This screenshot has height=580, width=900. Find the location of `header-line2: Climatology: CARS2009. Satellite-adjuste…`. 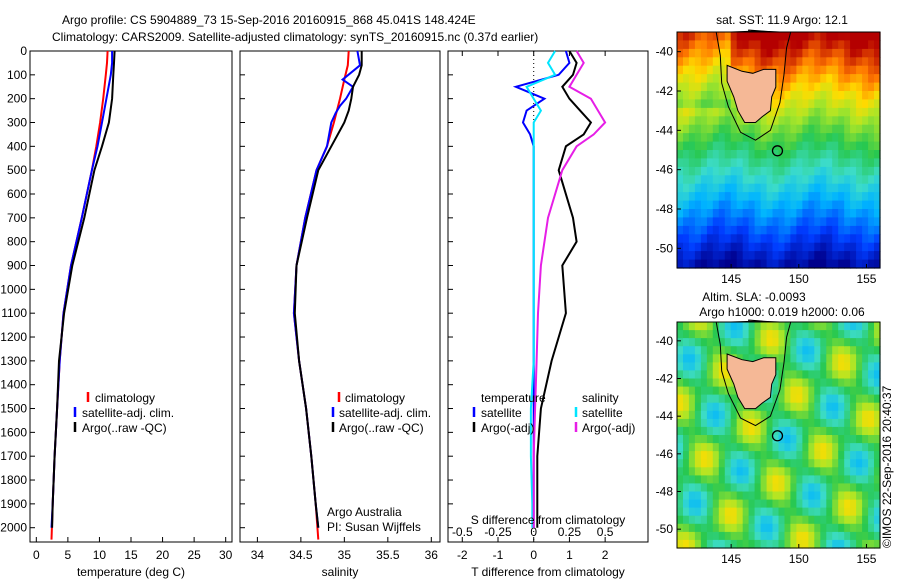

header-line2: Climatology: CARS2009. Satellite-adjuste… is located at coordinates (295, 37).